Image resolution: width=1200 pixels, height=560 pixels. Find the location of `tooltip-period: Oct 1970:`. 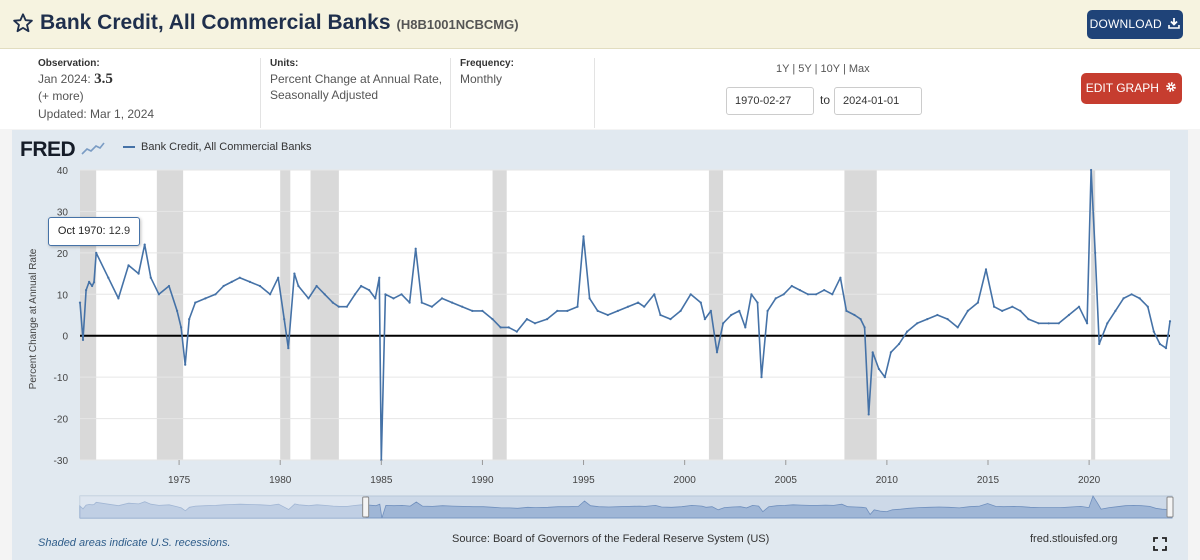

tooltip-period: Oct 1970: is located at coordinates (81, 231).